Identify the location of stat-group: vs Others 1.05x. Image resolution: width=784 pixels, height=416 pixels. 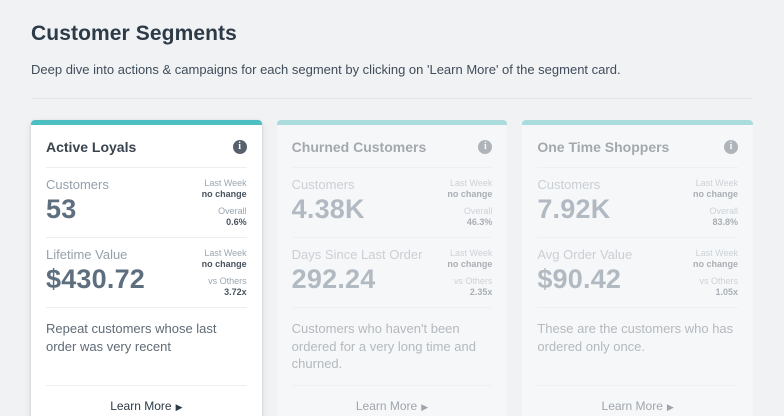
(716, 286).